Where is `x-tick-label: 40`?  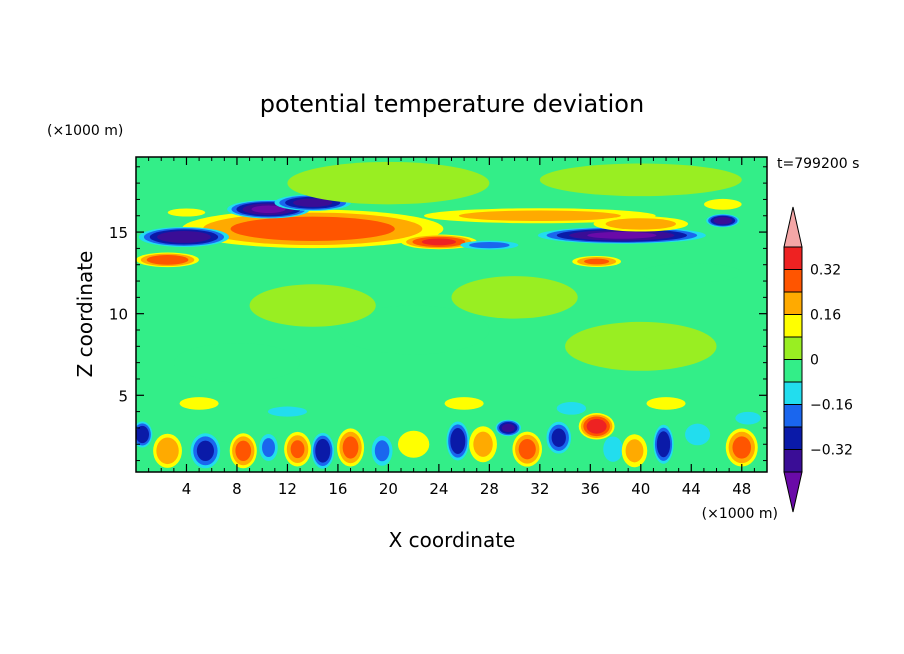 x-tick-label: 40 is located at coordinates (640, 489).